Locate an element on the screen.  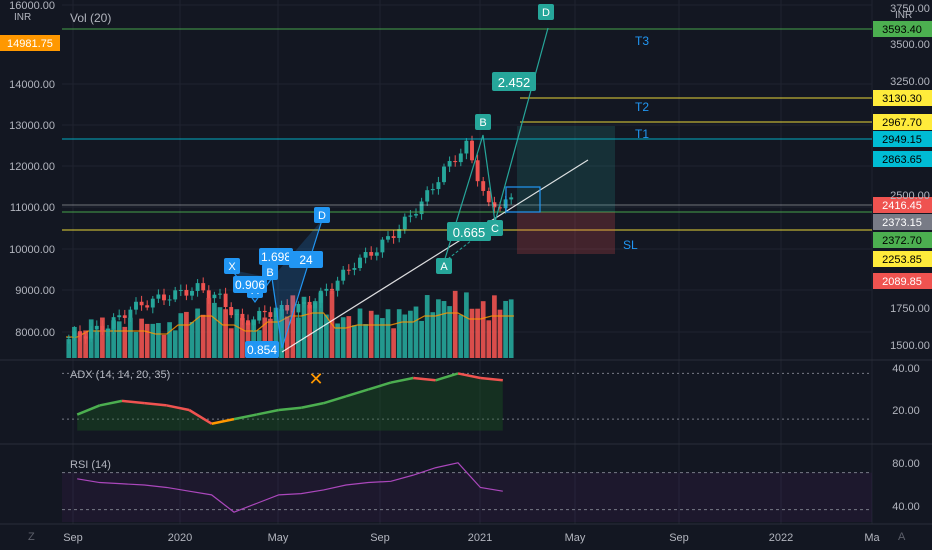
rsi-label: RSI (14) is located at coordinates (90, 465).